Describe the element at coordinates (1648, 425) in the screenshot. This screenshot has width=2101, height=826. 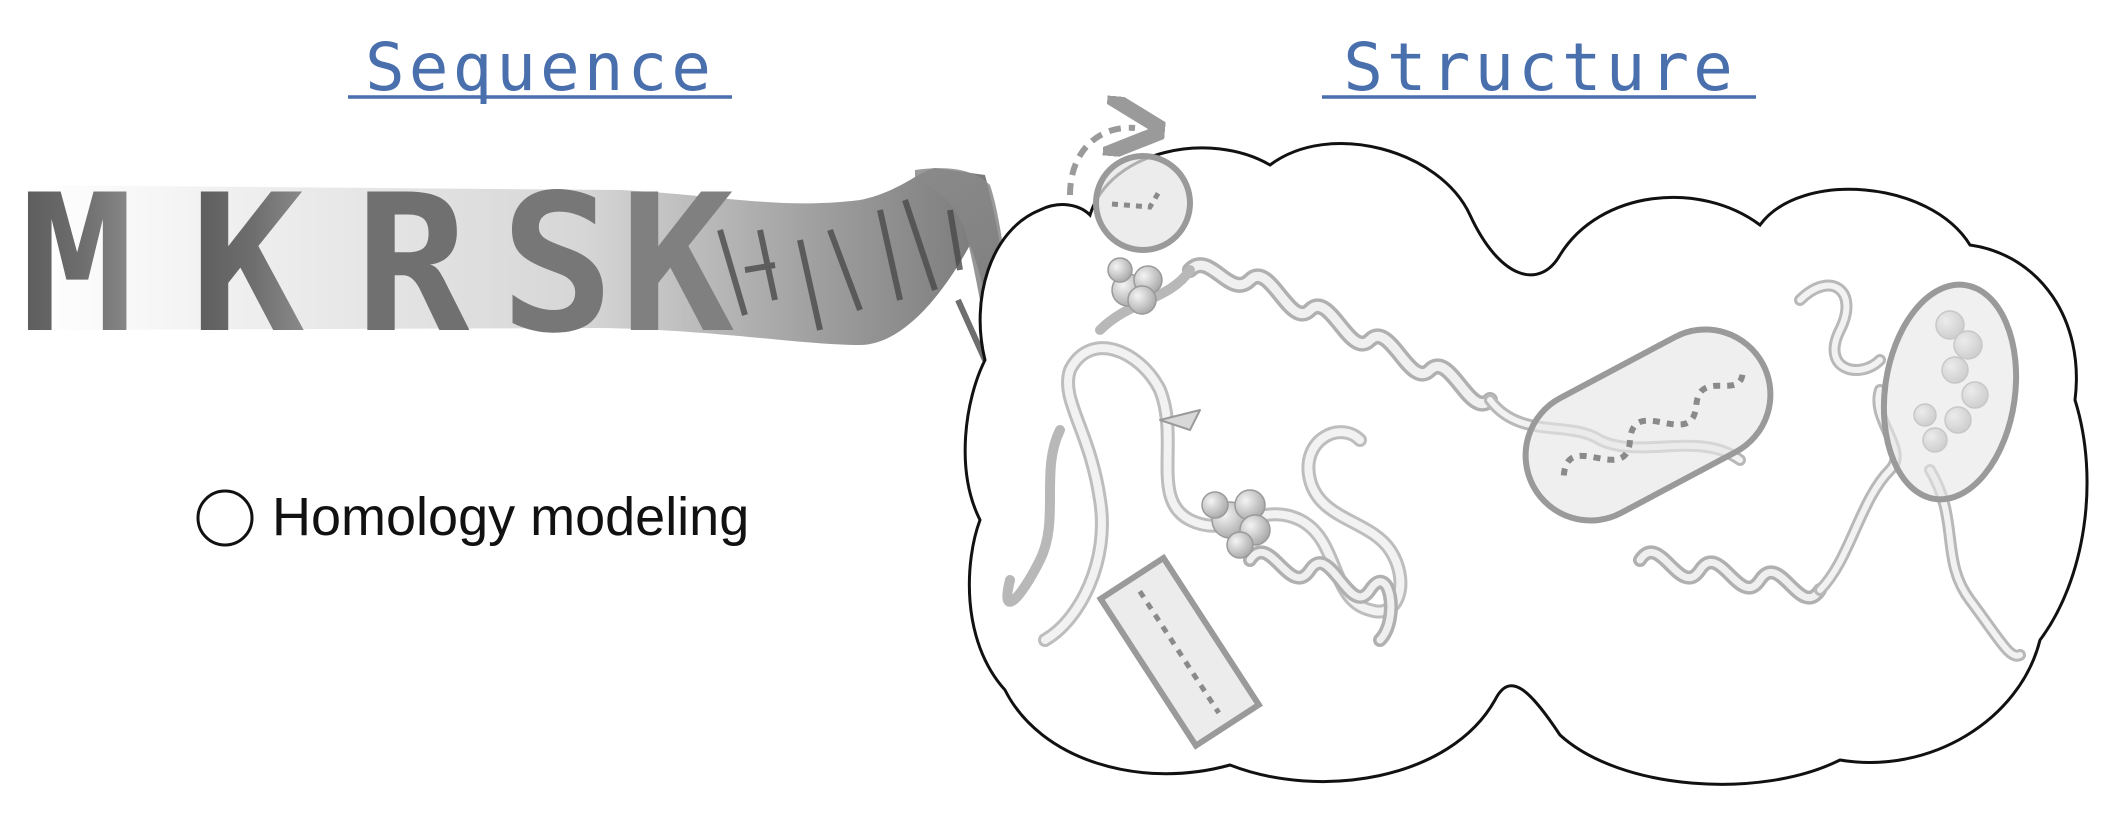
I see `highlight-capsule-helix` at that location.